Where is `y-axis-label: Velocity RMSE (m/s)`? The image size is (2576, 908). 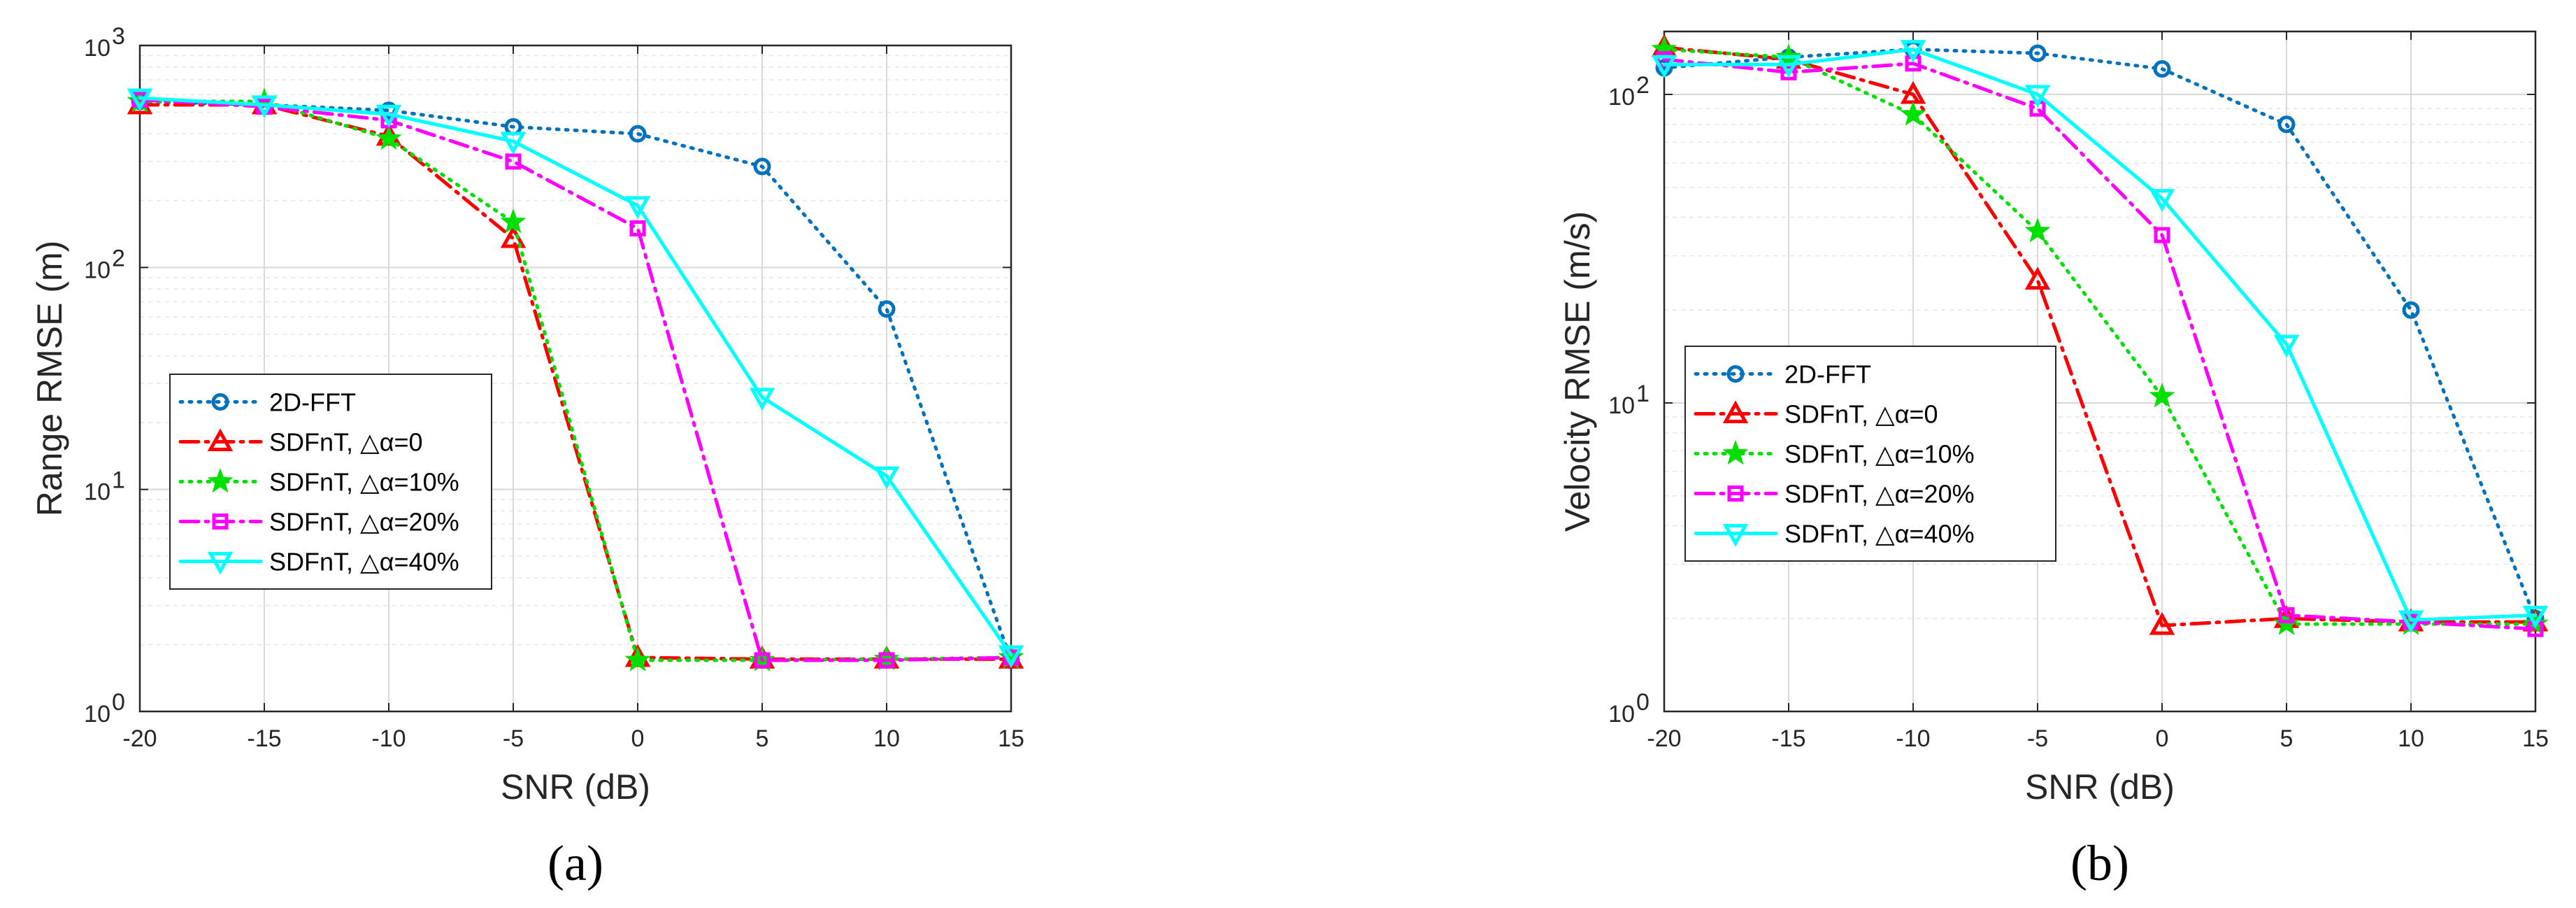
y-axis-label: Velocity RMSE (m/s) is located at coordinates (1577, 371).